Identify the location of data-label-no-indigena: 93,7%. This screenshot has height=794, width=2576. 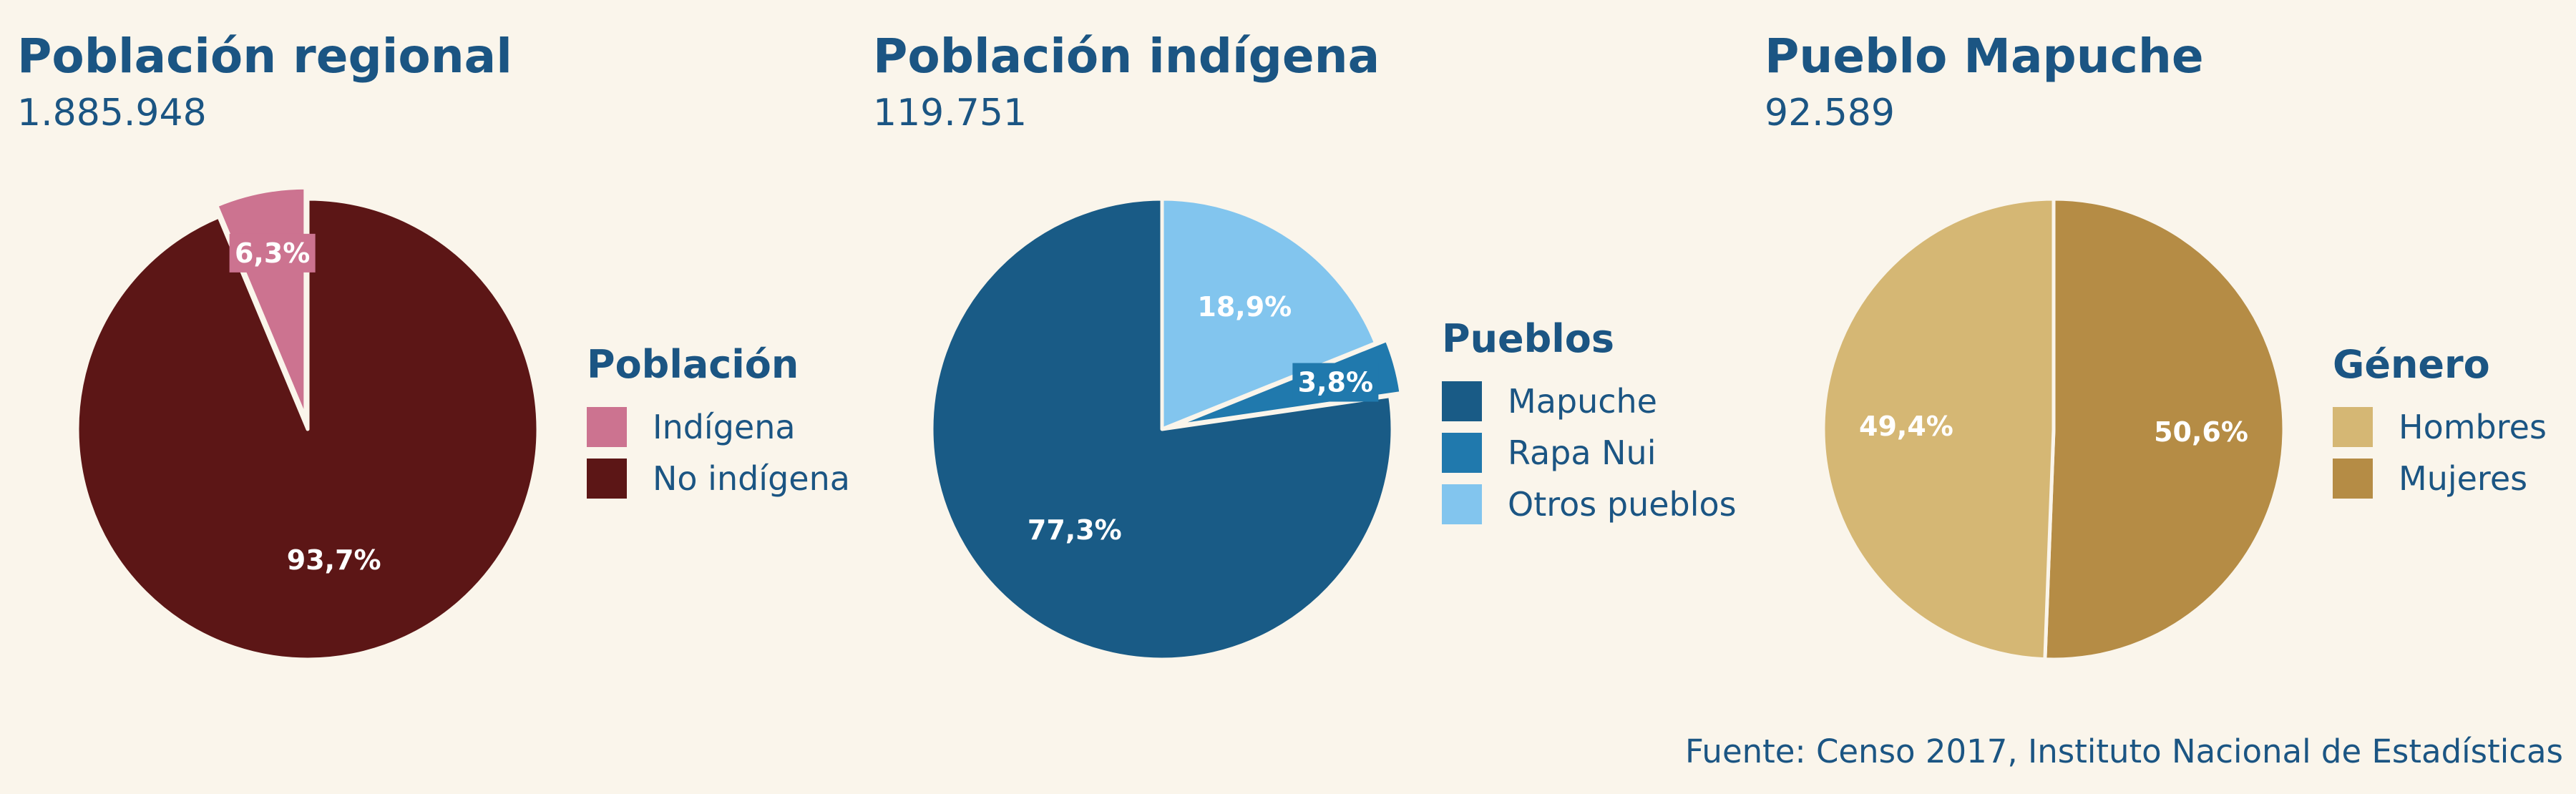
(334, 560).